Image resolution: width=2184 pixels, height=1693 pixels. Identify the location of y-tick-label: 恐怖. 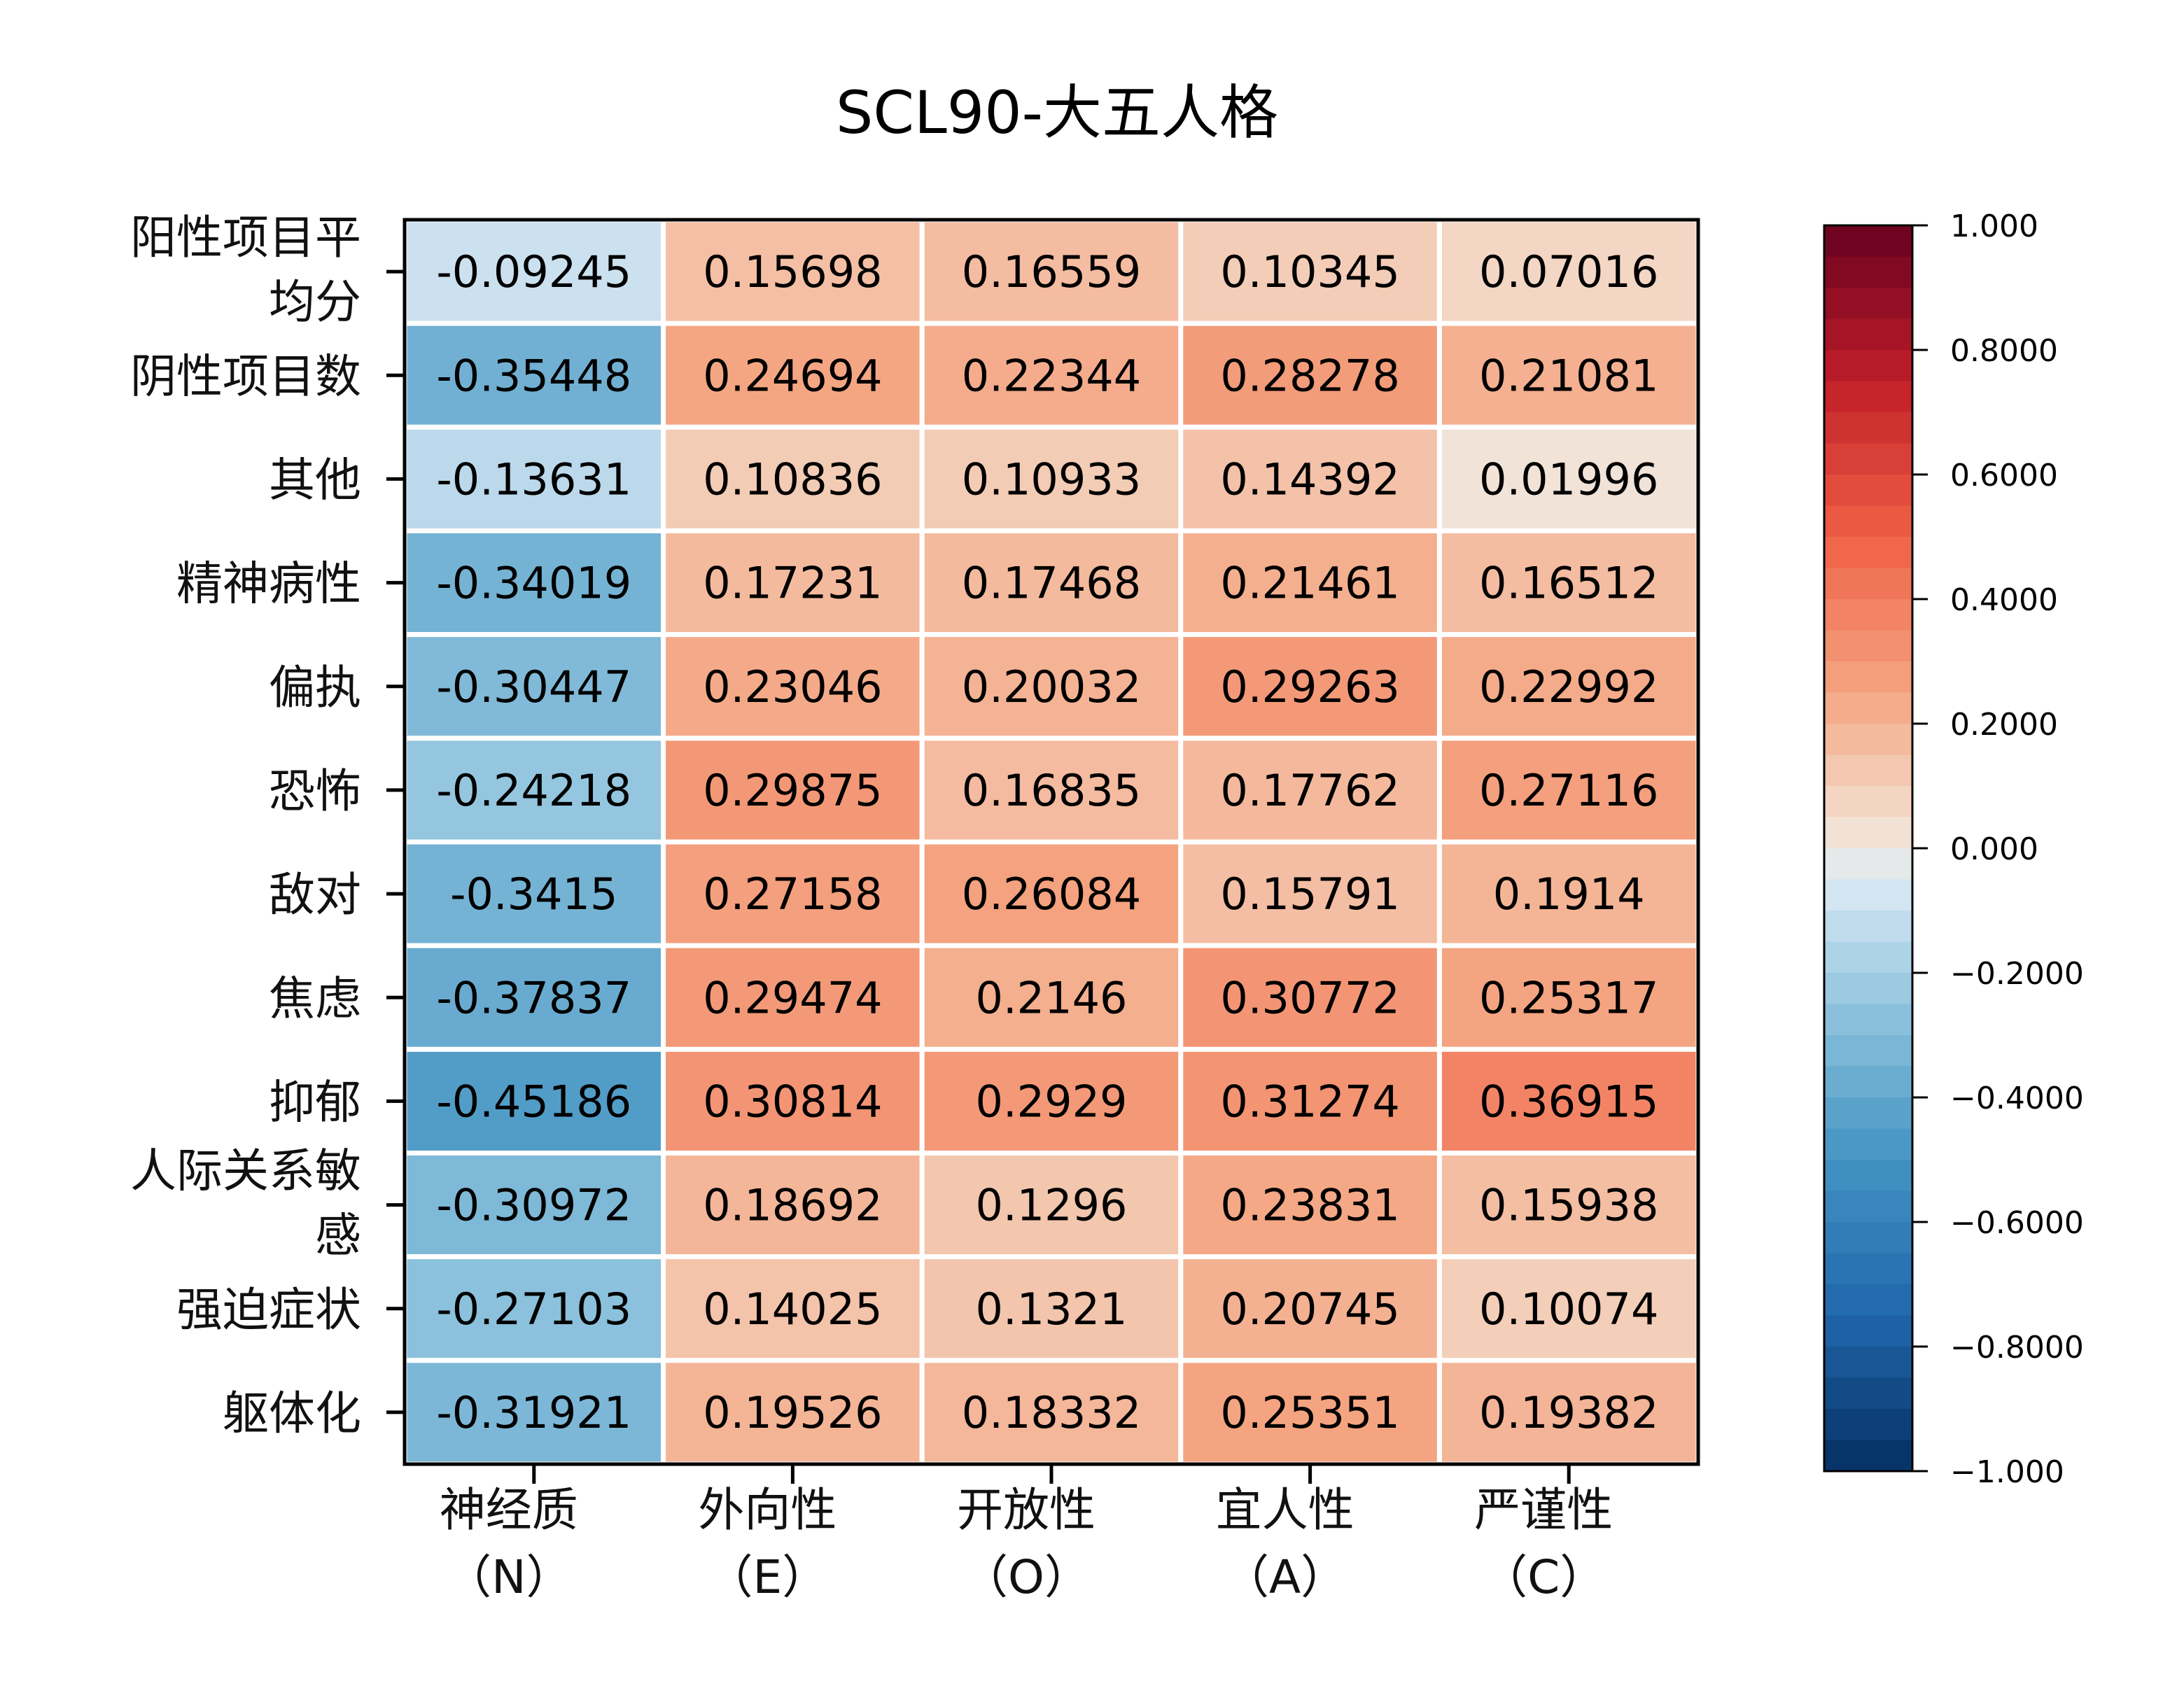
(315, 791).